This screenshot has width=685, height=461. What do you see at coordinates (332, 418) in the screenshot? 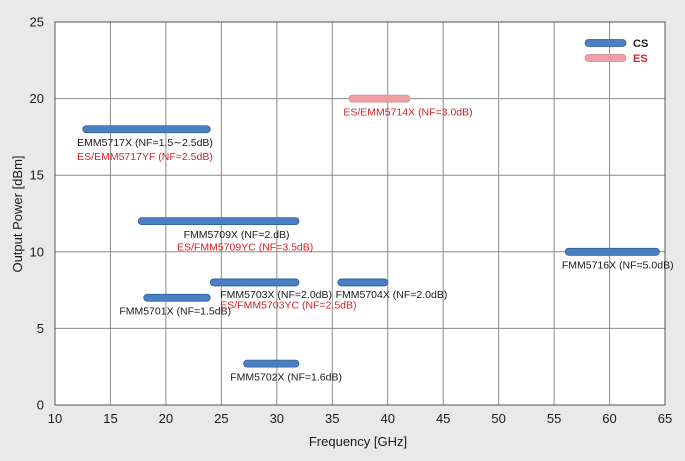
I see `x-tick-label: 35` at bounding box center [332, 418].